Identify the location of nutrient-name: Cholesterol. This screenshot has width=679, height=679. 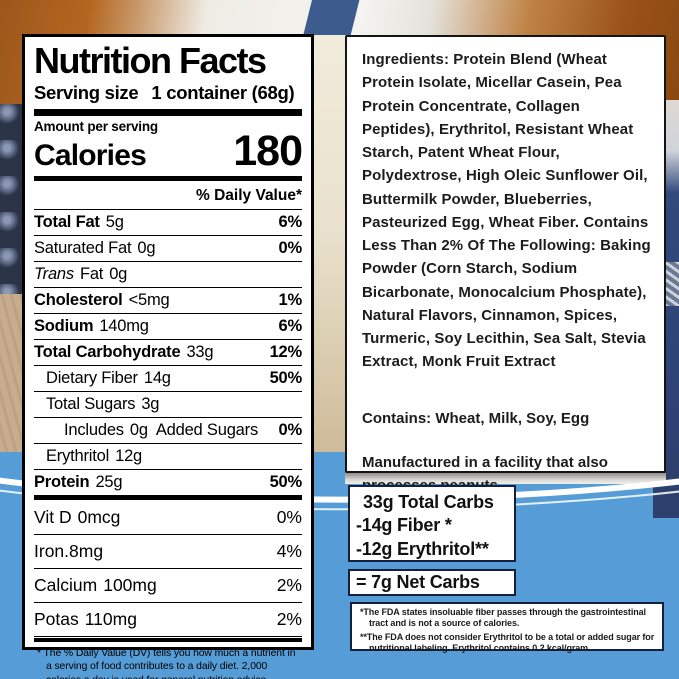
(78, 300).